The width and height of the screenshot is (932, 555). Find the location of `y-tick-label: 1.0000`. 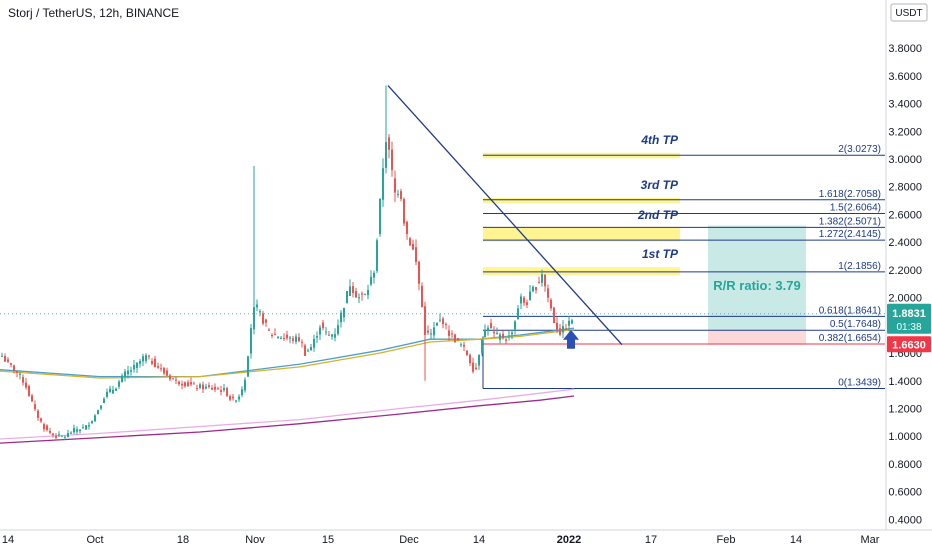

y-tick-label: 1.0000 is located at coordinates (905, 437).